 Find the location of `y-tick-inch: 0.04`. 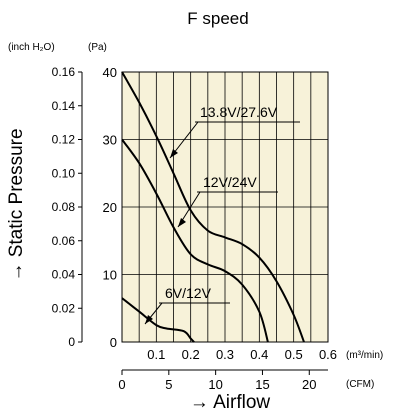

y-tick-inch: 0.04 is located at coordinates (64, 275).